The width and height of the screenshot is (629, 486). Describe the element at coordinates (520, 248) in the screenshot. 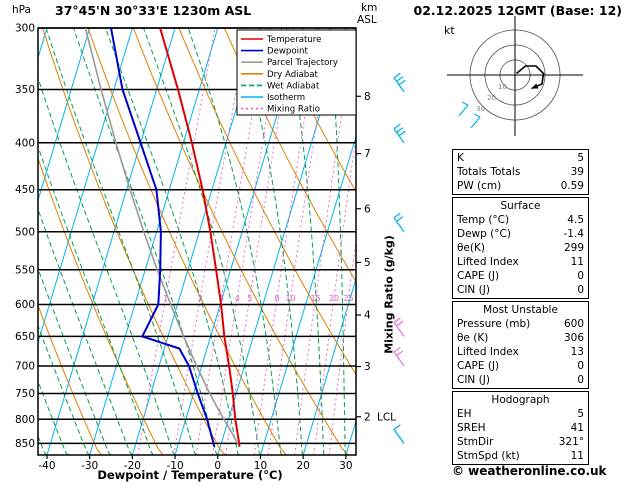

I see `index-row: θe(K) 299` at that location.